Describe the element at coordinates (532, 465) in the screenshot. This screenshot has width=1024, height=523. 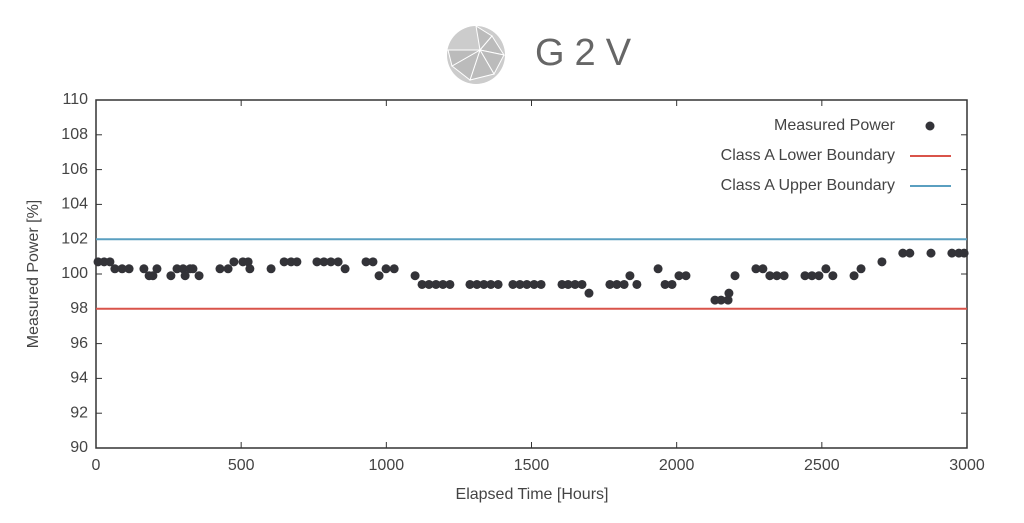
I see `x-tick-label: 1500` at that location.